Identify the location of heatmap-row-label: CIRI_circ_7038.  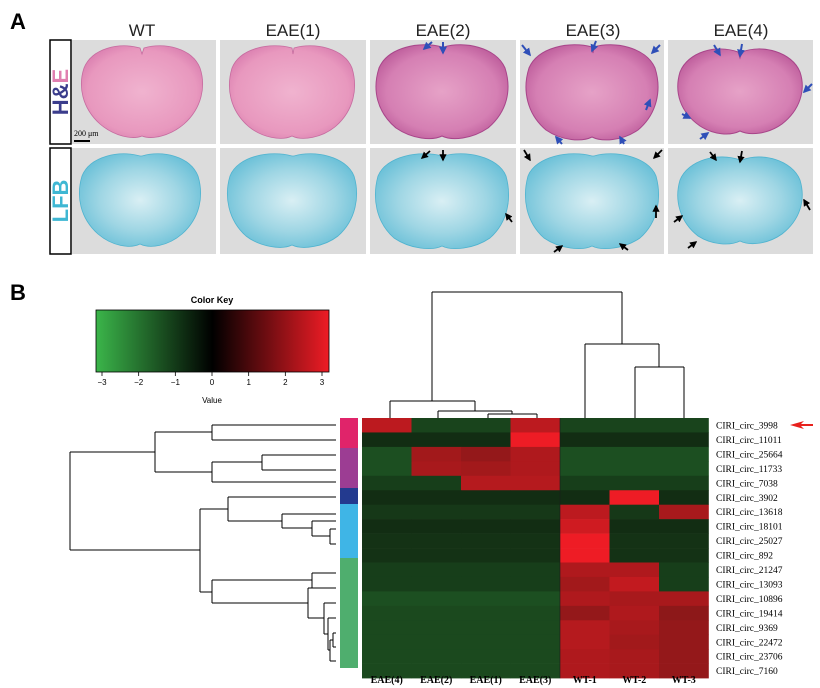
(747, 484).